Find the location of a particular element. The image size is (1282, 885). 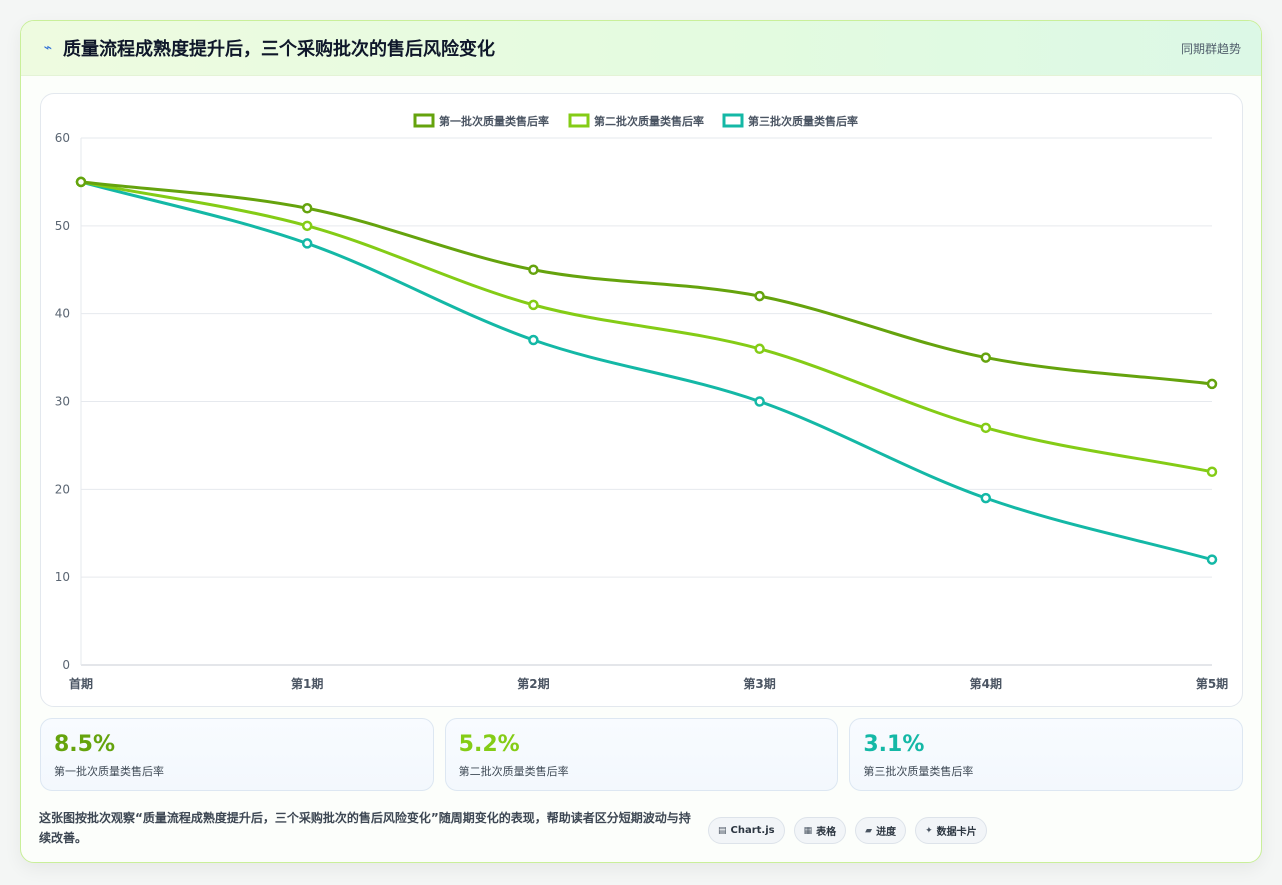

legend-label: 第二批次质量类售后率 is located at coordinates (649, 121).